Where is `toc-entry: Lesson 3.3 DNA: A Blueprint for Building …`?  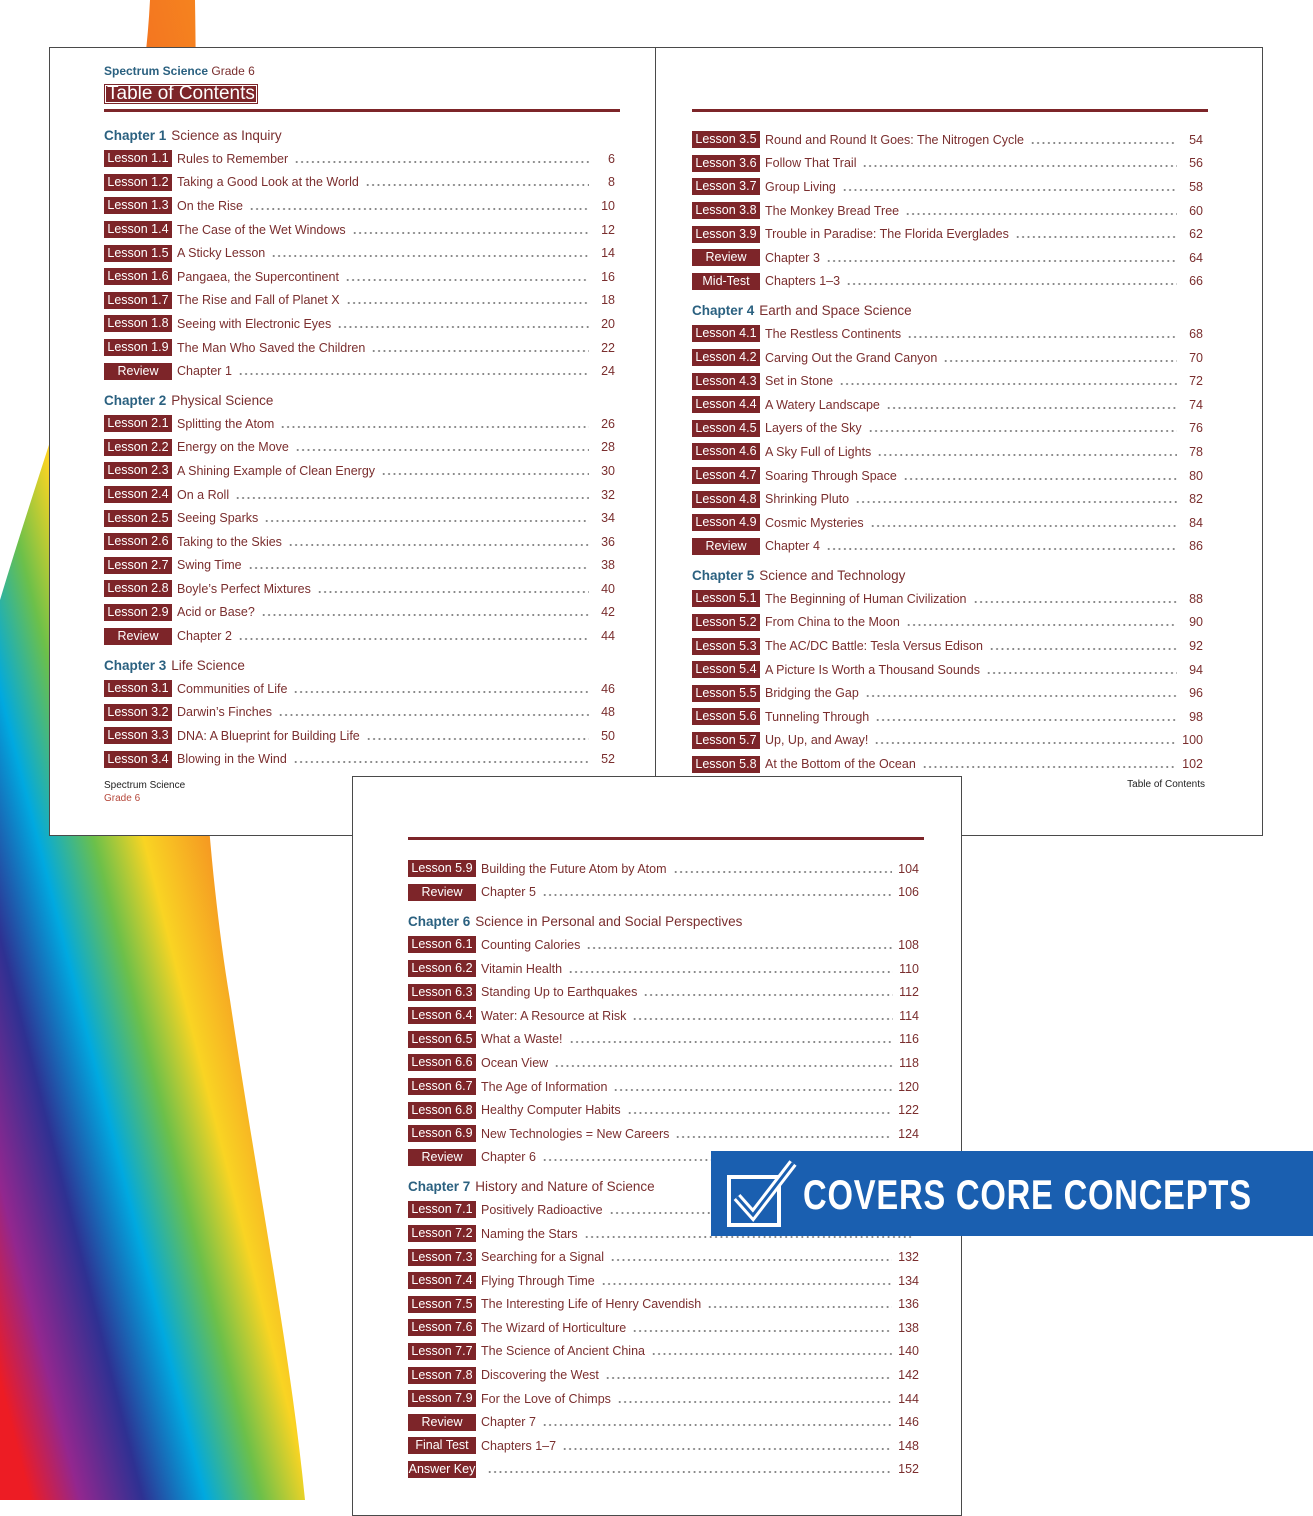 toc-entry: Lesson 3.3 DNA: A Blueprint for Building … is located at coordinates (359, 736).